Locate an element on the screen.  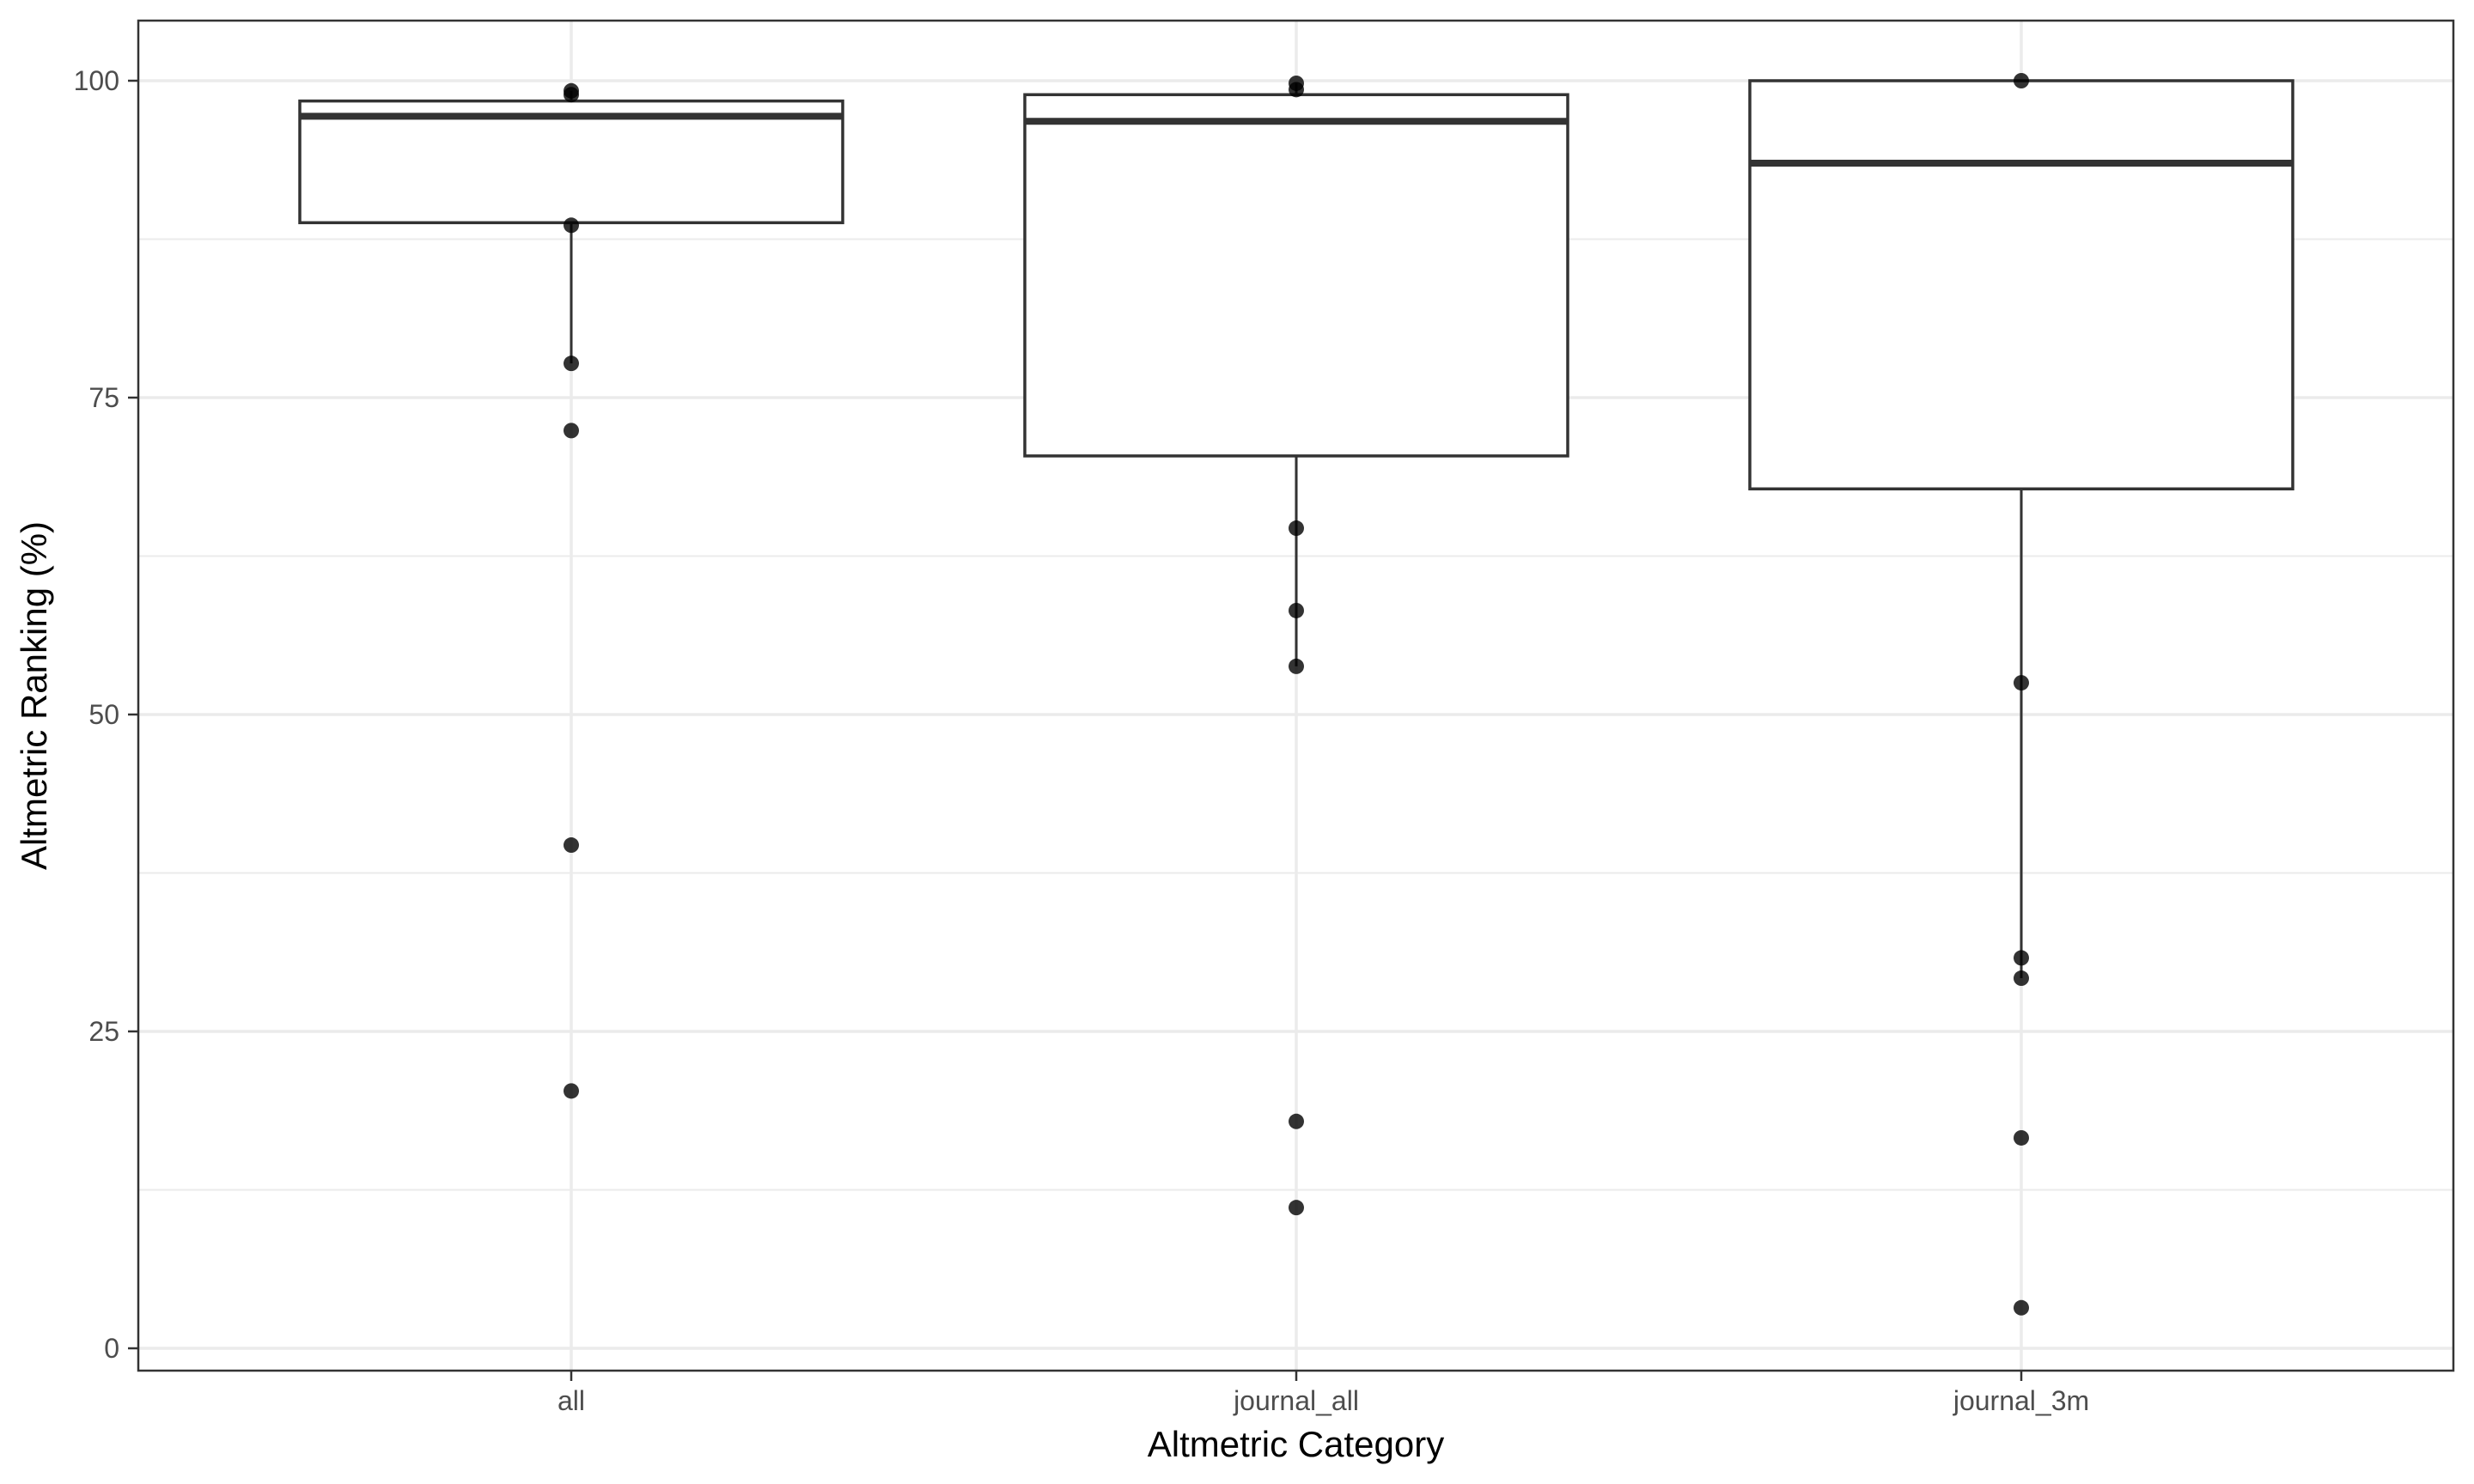
box-all is located at coordinates (571, 227).